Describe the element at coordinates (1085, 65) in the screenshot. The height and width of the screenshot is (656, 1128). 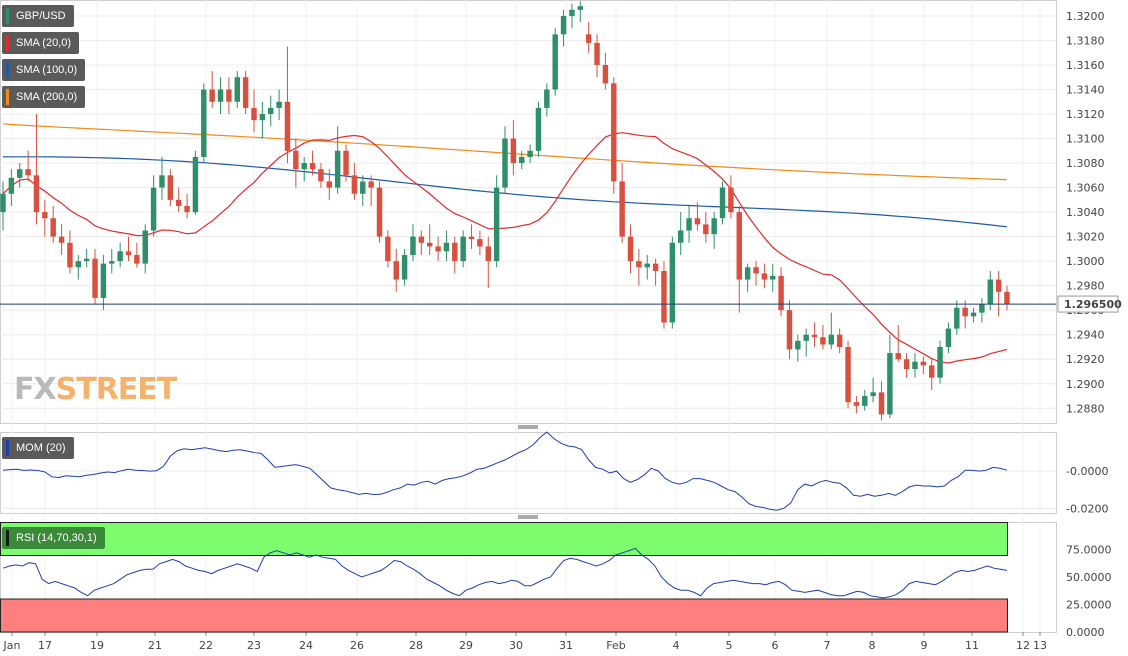
I see `price-tick-label: 1.3160` at that location.